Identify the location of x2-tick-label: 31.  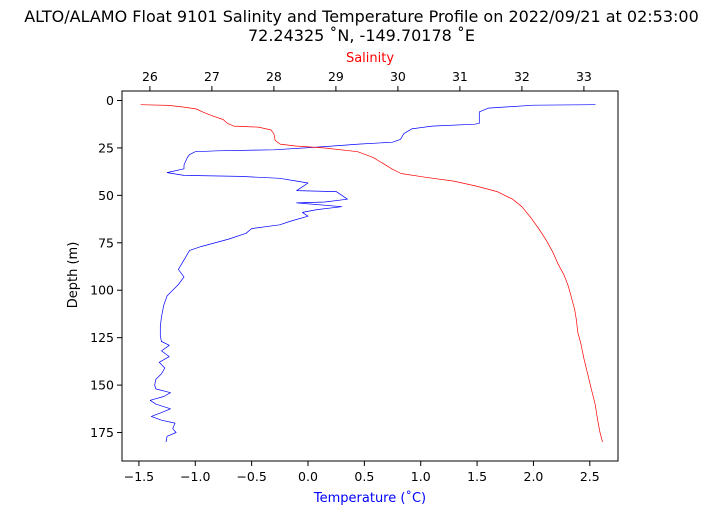
(460, 76).